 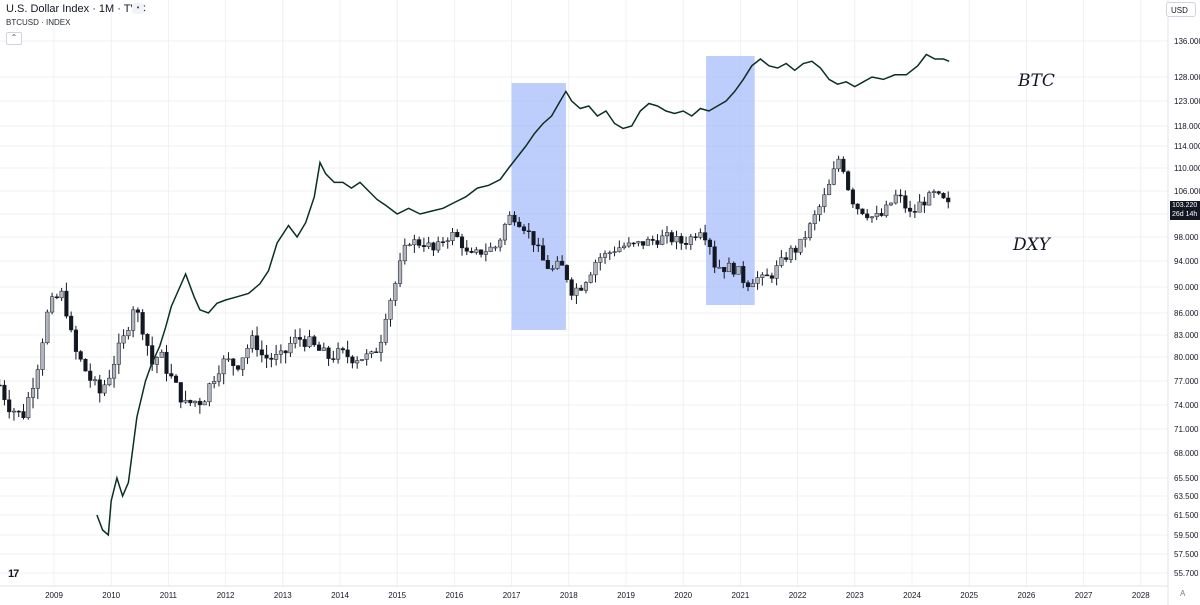 What do you see at coordinates (1186, 573) in the screenshot?
I see `price-tick-label: 55.700` at bounding box center [1186, 573].